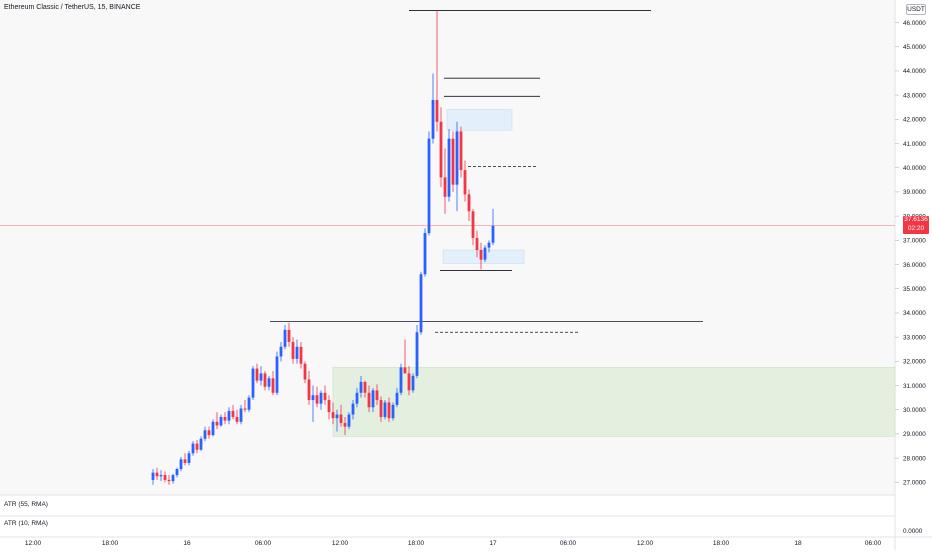  Describe the element at coordinates (416, 543) in the screenshot. I see `x-tick-label: 18:00` at that location.